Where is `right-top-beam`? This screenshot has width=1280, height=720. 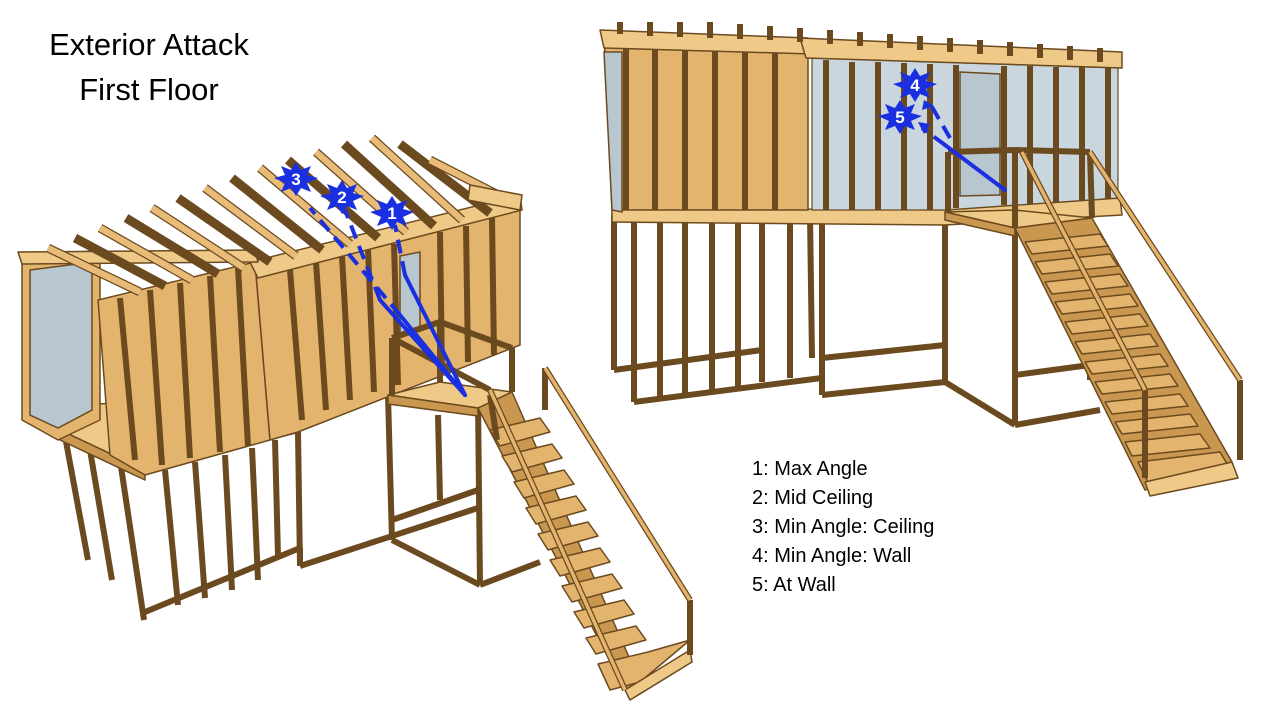
right-top-beam is located at coordinates (961, 53).